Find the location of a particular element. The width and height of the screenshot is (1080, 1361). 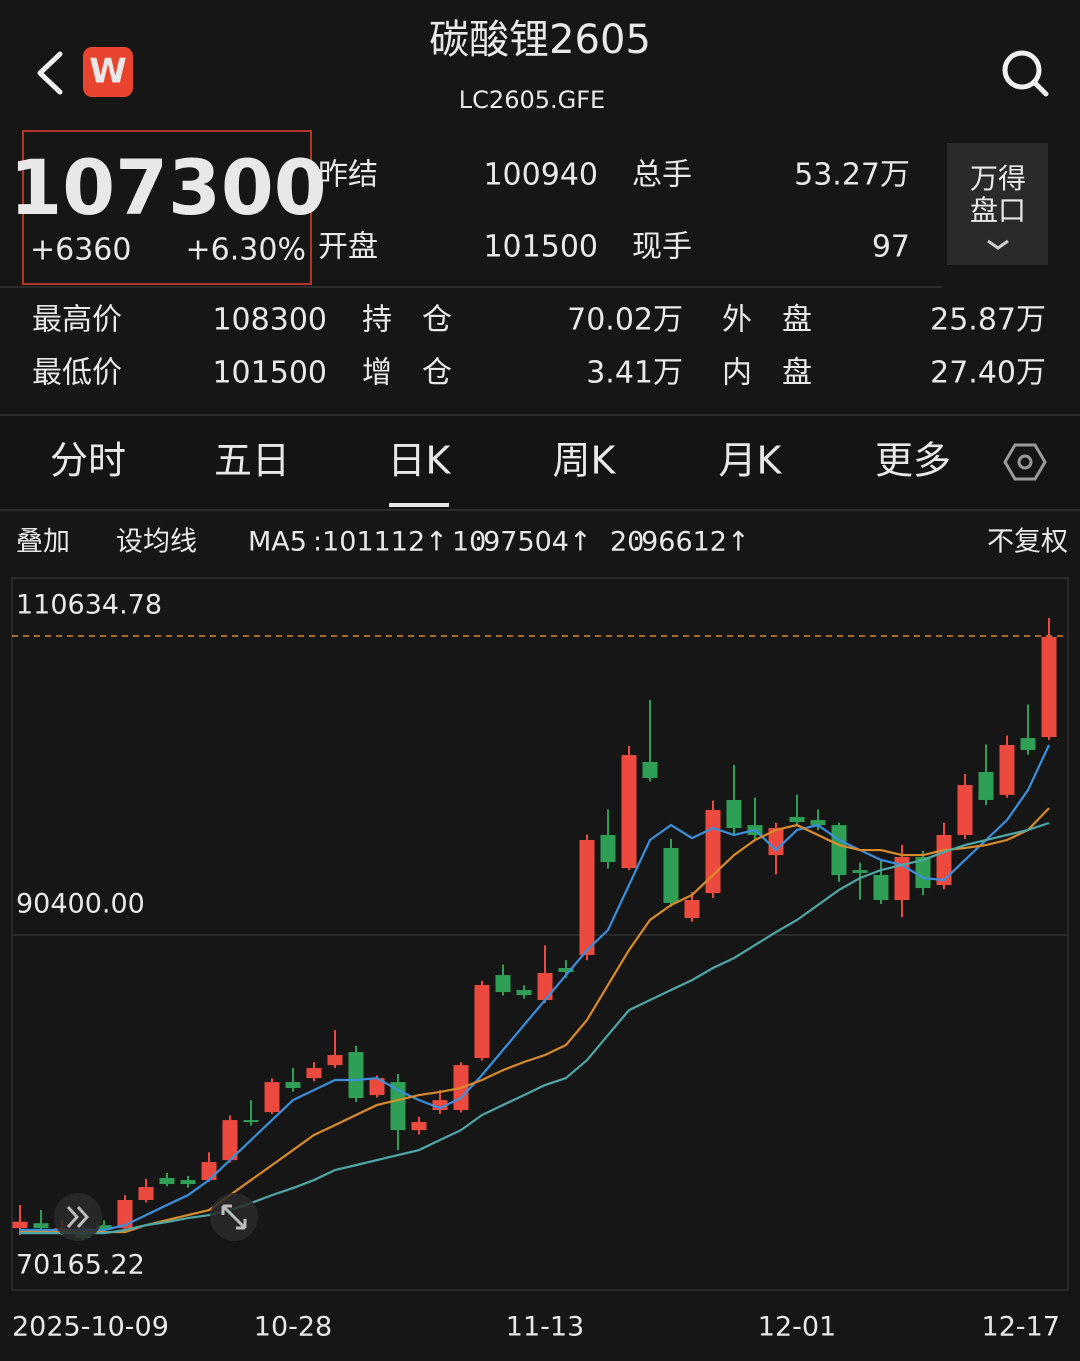

stat-label: 开盘 is located at coordinates (348, 247).